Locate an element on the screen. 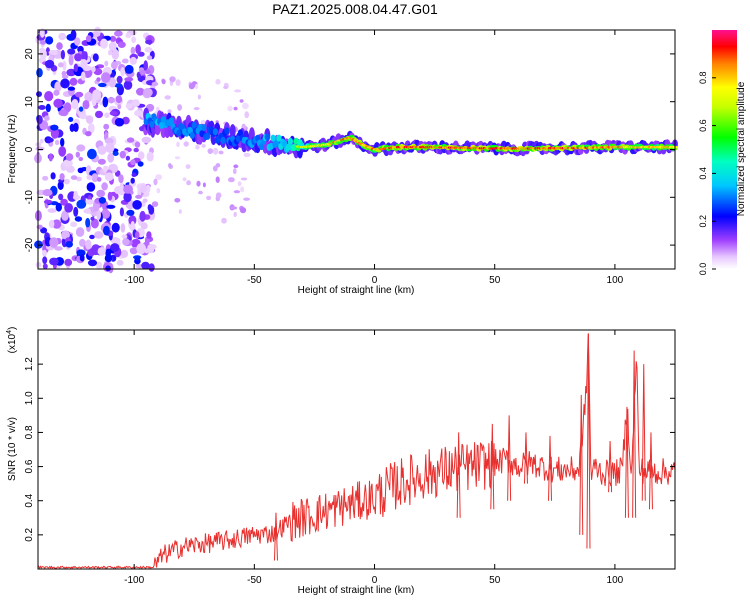  y-tick-label: 0.4 is located at coordinates (29, 500).